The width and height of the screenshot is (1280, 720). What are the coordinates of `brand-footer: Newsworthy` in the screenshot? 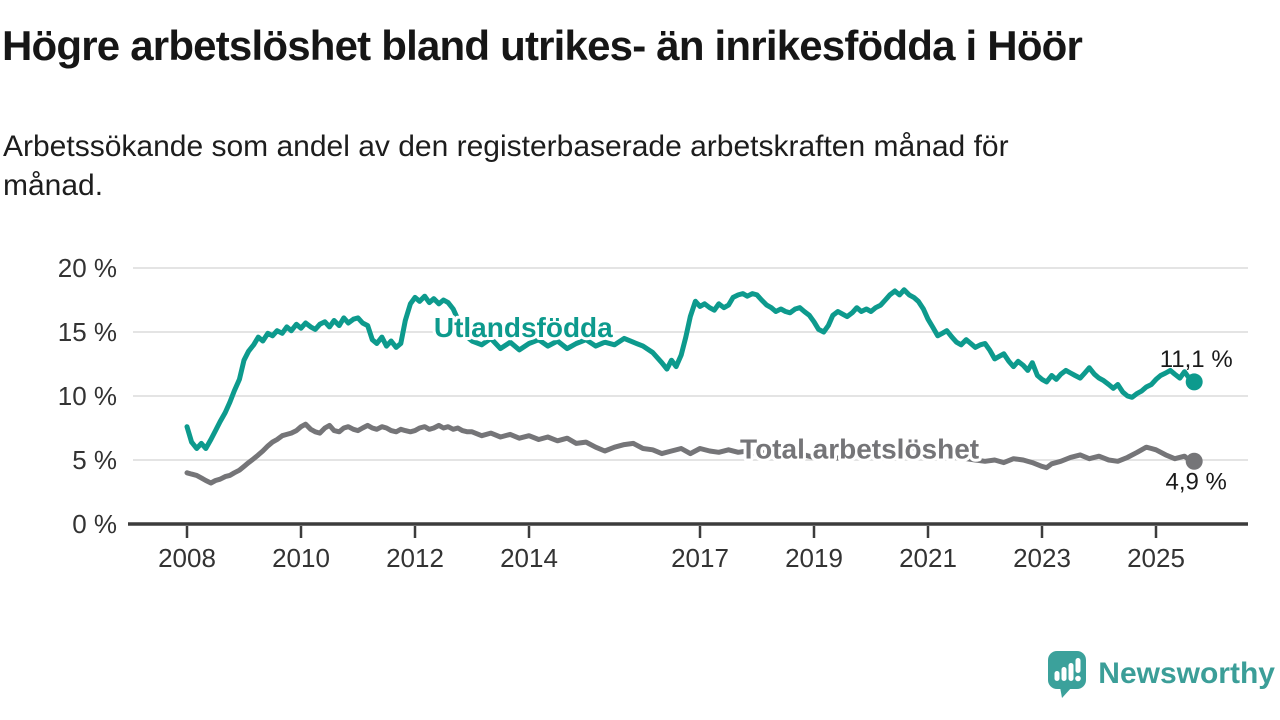 It's located at (1161, 674).